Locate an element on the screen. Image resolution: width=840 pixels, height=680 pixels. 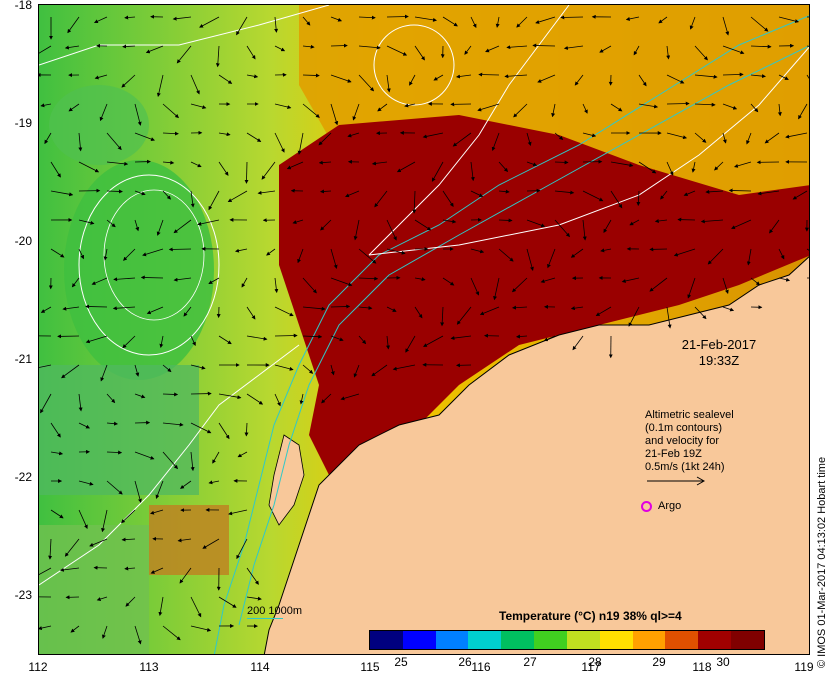
colorbar-tick-label: 25 is located at coordinates (401, 662).